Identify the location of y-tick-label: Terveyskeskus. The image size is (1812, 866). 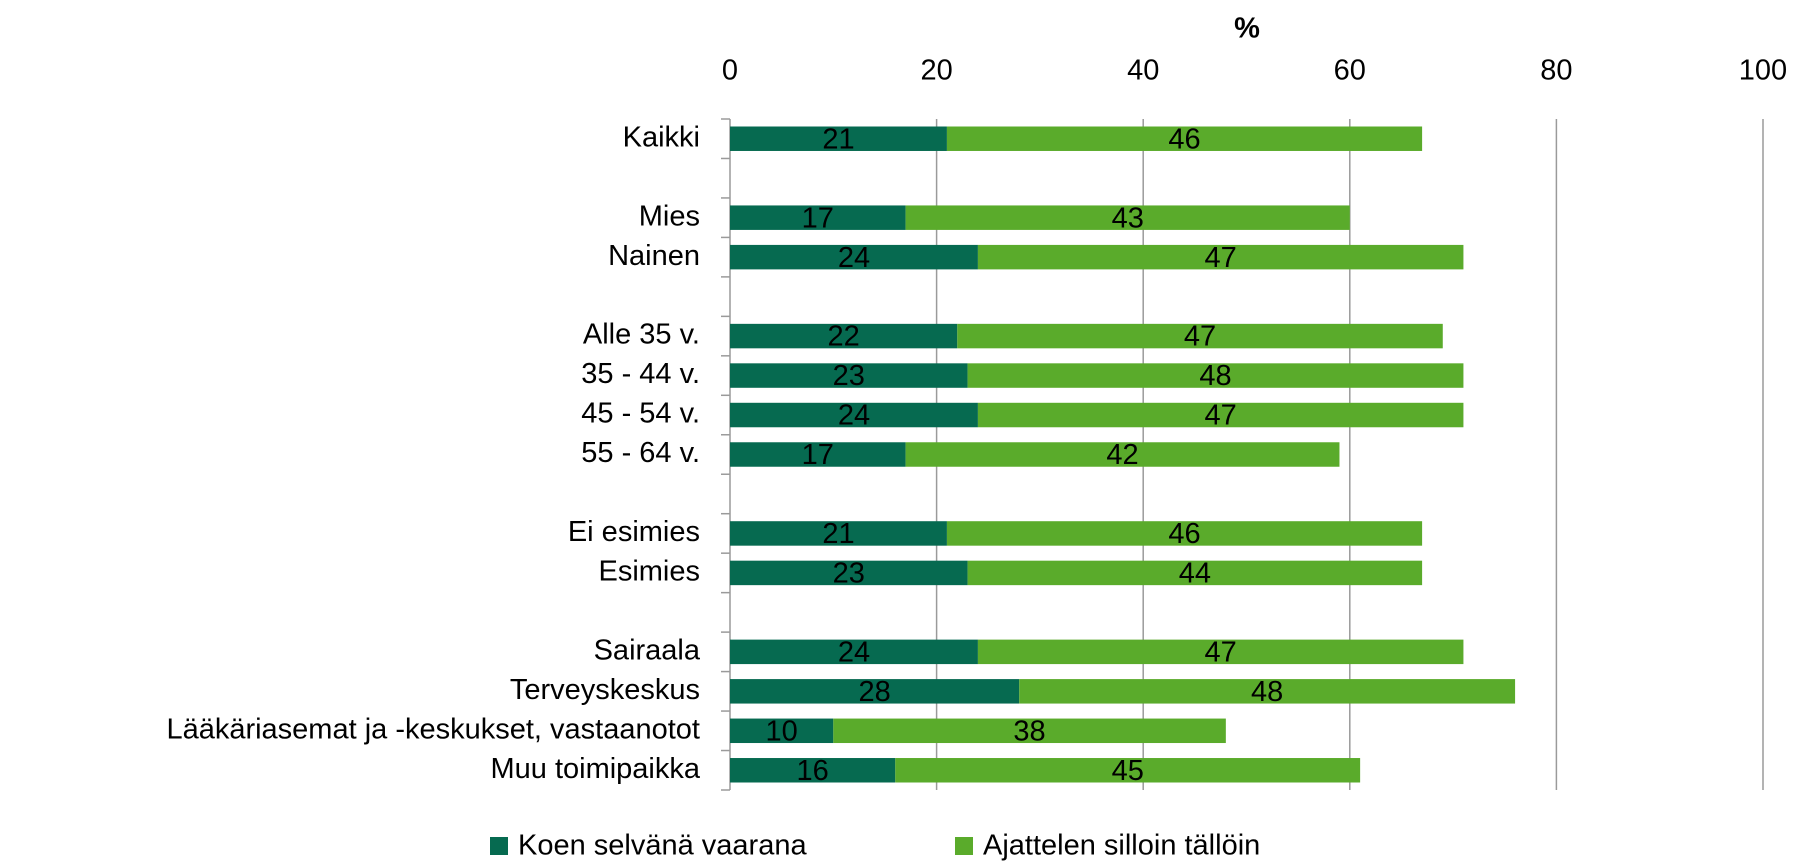
(605, 690).